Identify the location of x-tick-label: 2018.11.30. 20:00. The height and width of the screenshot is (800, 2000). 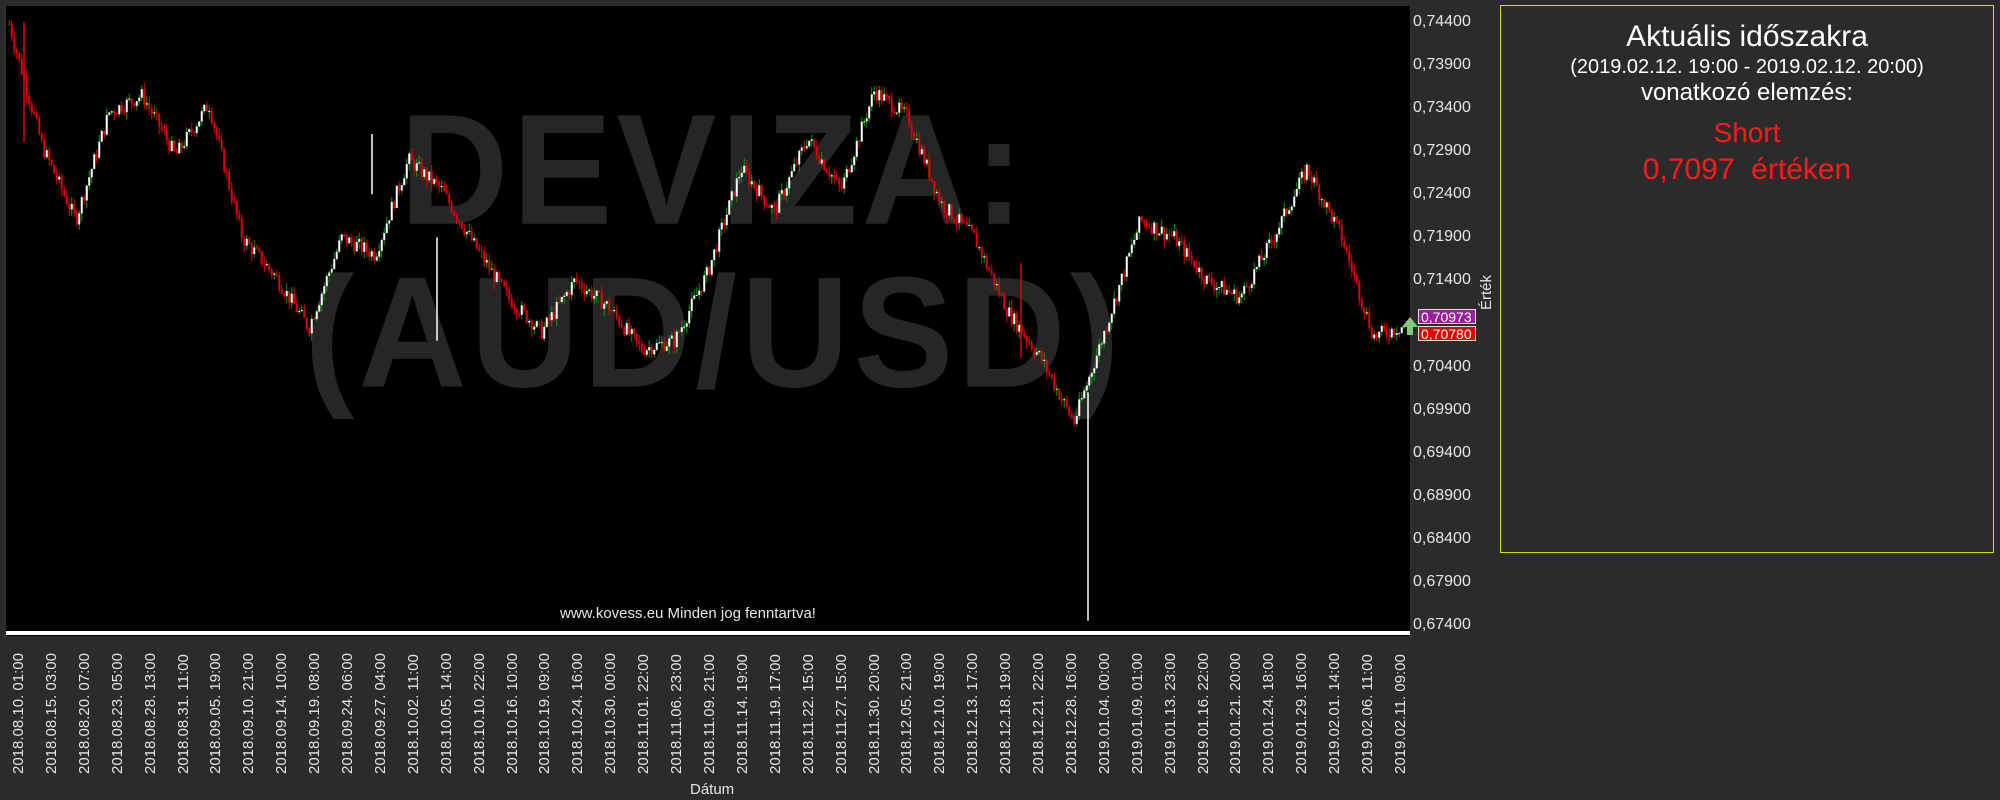
(874, 714).